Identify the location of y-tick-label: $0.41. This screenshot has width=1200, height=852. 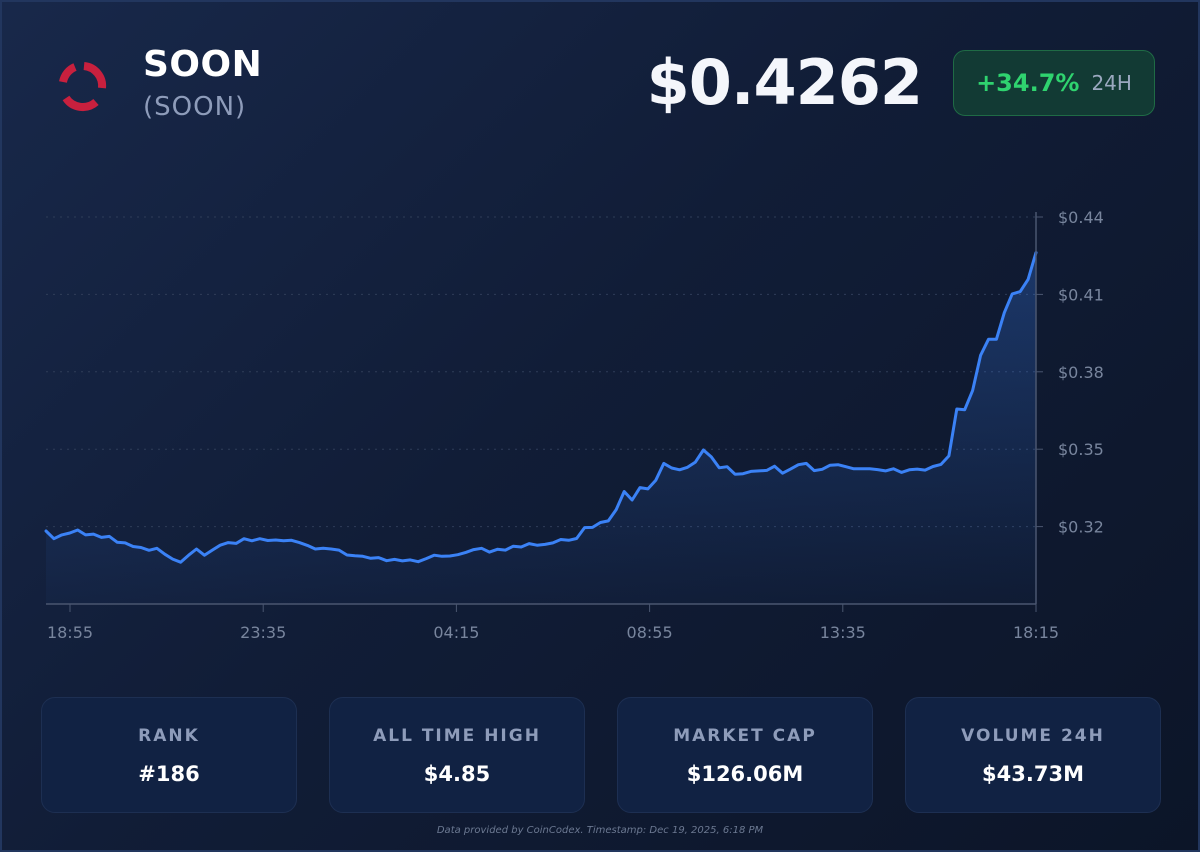
(1081, 294).